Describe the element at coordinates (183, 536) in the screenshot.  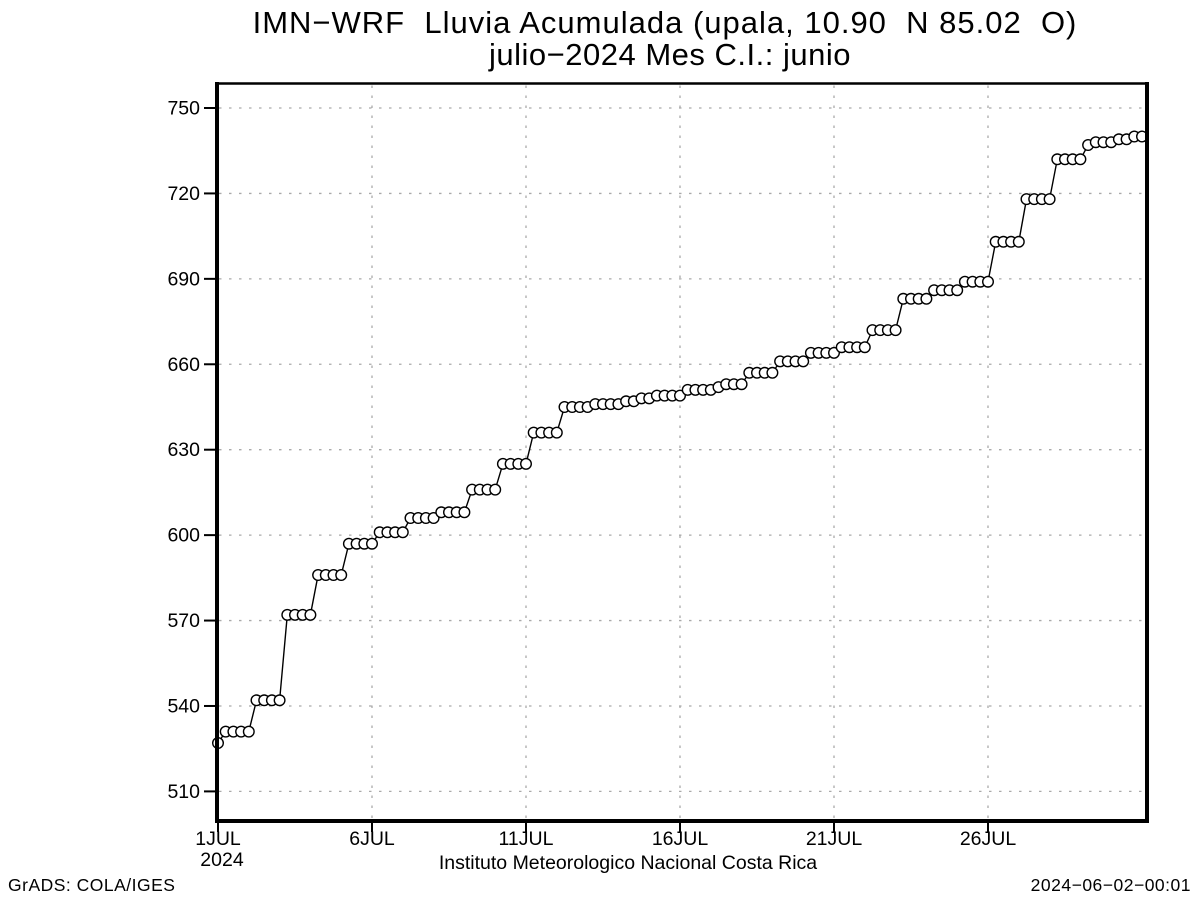
I see `y-tick-label-600: 600` at that location.